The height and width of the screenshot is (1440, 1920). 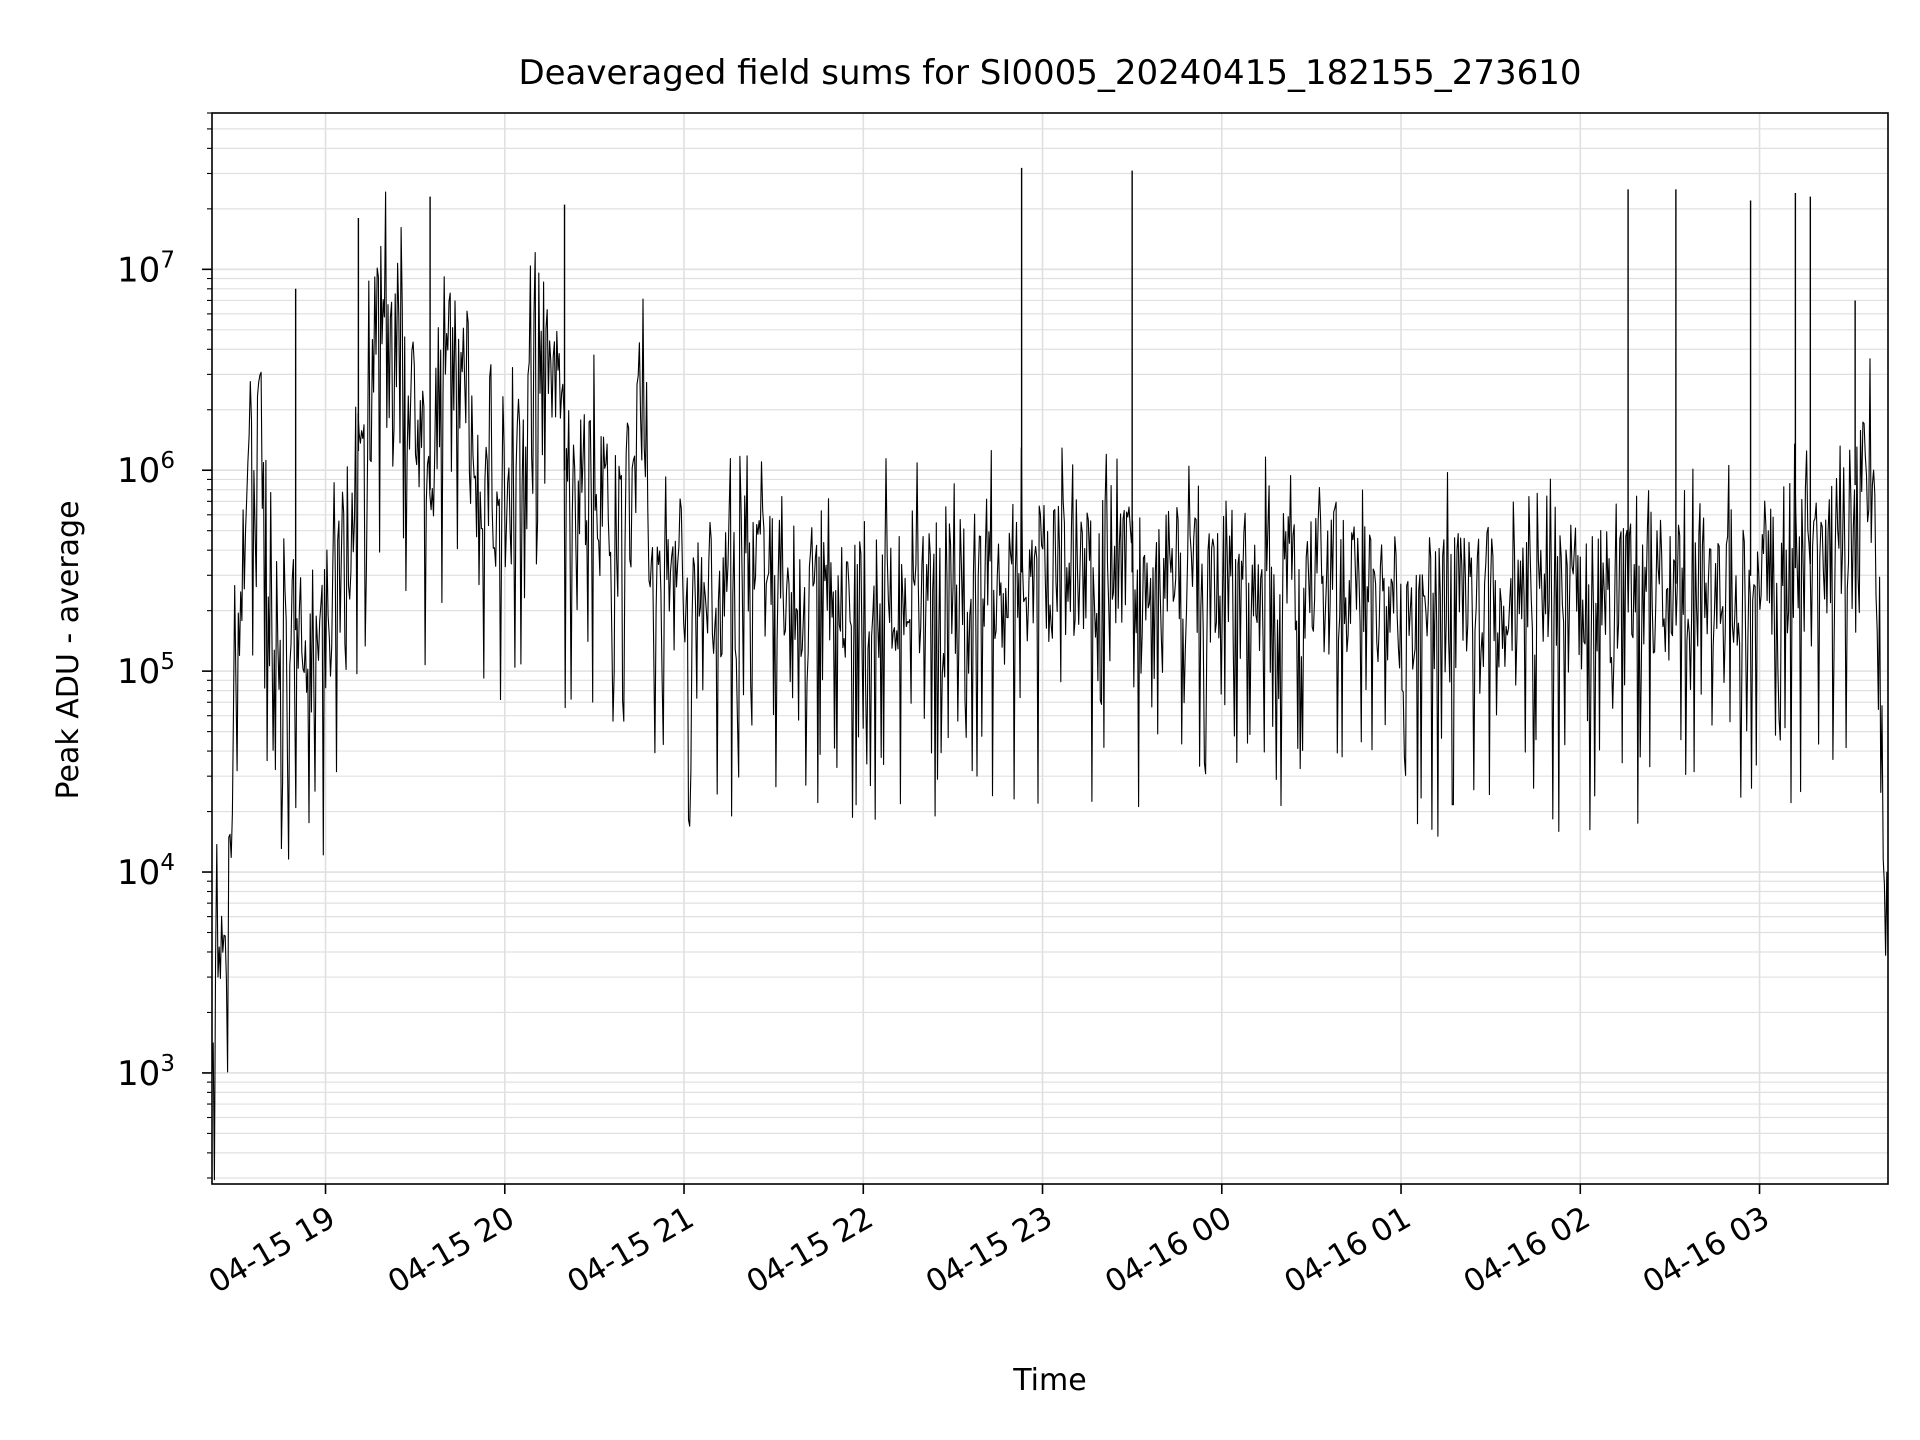 What do you see at coordinates (1049, 1380) in the screenshot?
I see `x-axis-label: Time` at bounding box center [1049, 1380].